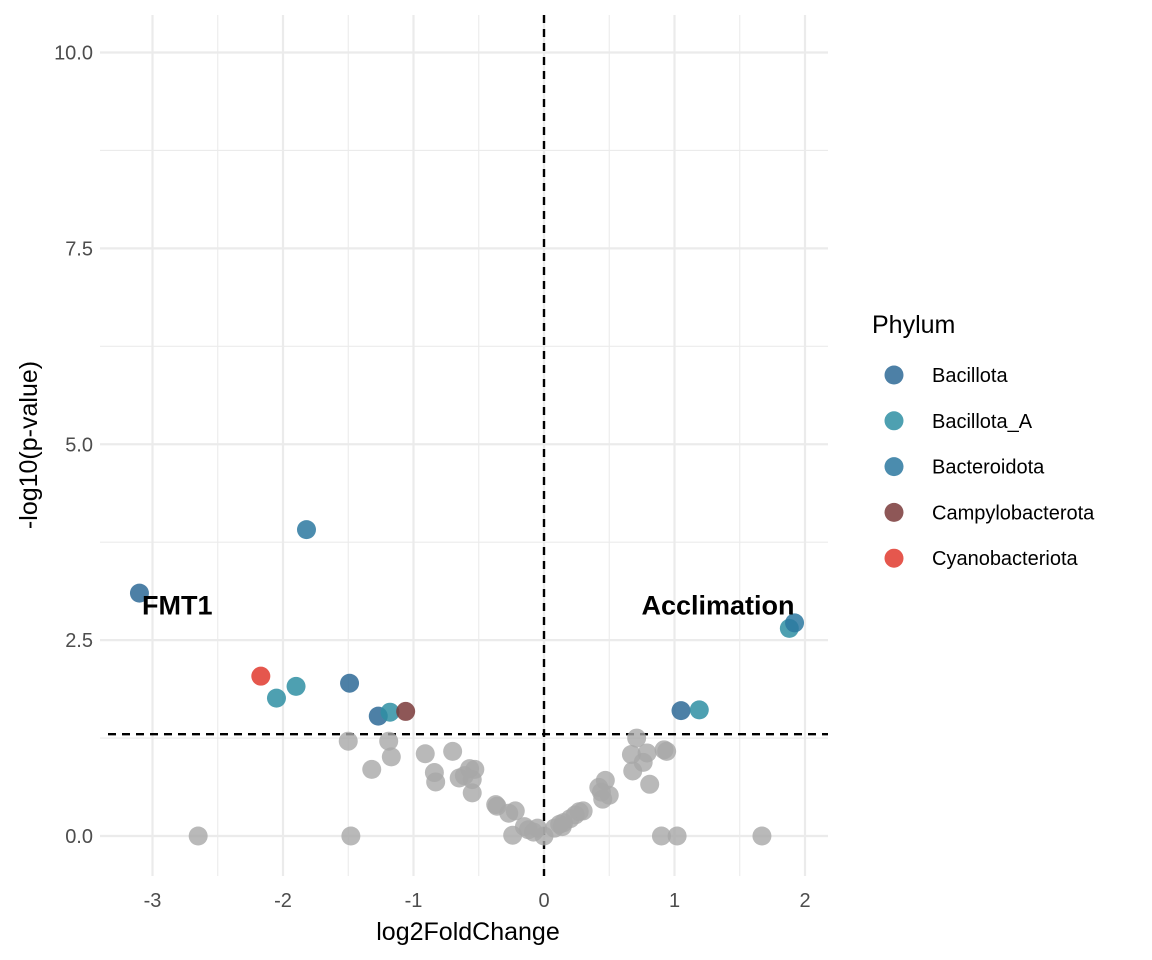  Describe the element at coordinates (894, 375) in the screenshot. I see `legend-key-bacillota` at that location.